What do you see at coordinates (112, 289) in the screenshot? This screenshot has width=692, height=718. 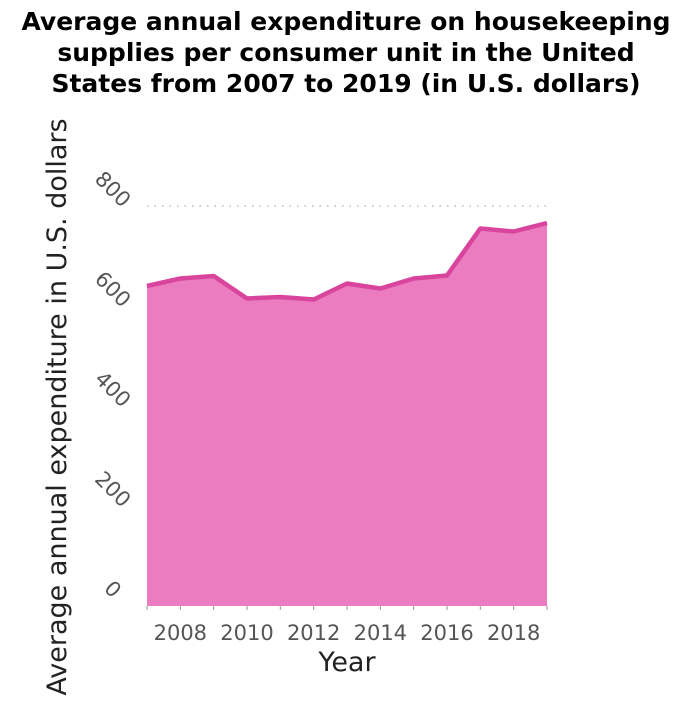 I see `y-tick-label: 600` at bounding box center [112, 289].